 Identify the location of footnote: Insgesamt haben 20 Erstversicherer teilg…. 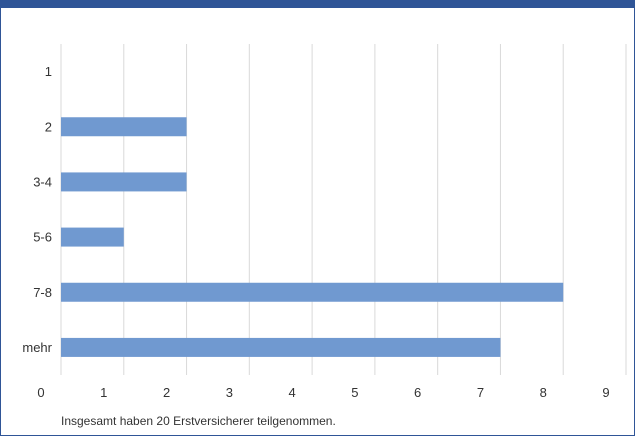
(198, 421).